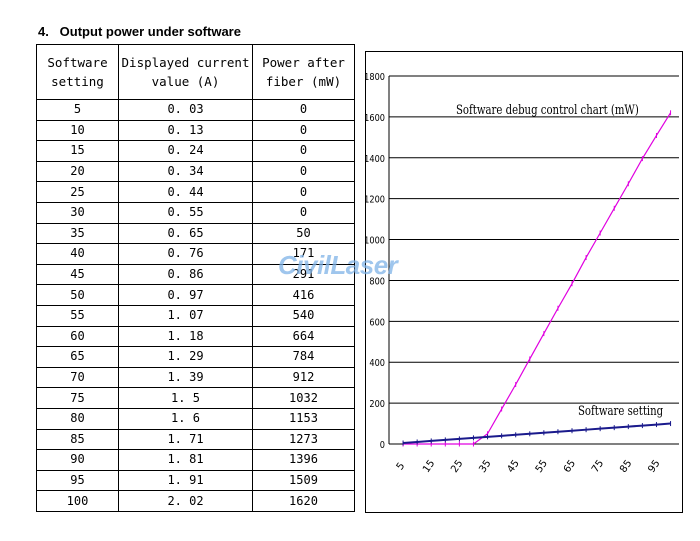 The image size is (700, 541). I want to click on cell-software-setting: 45, so click(77, 274).